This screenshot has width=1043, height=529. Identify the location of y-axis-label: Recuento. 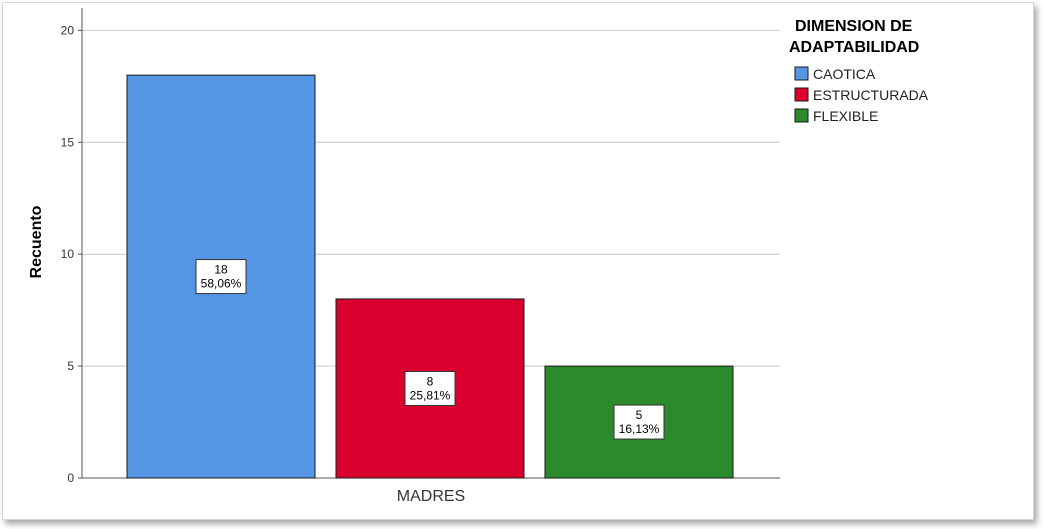
(36, 241).